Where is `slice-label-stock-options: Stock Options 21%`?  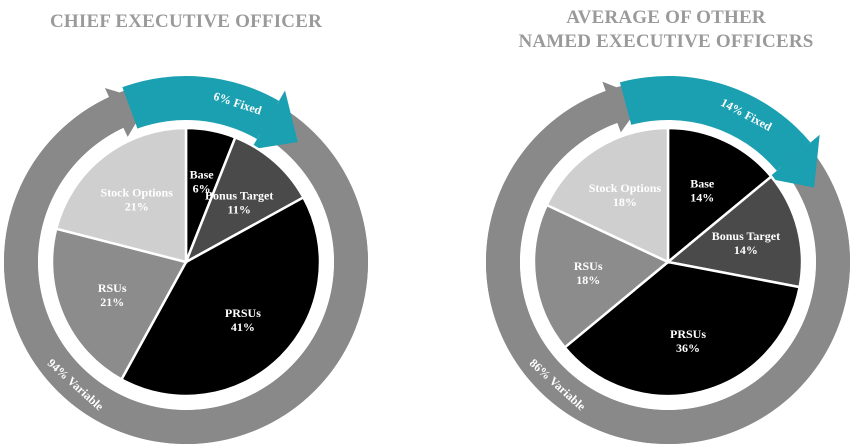 slice-label-stock-options: Stock Options 21% is located at coordinates (137, 200).